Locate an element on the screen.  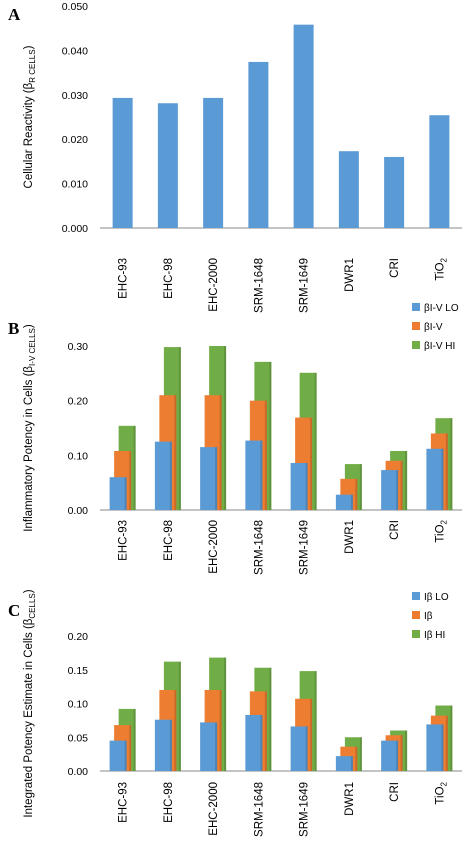
y-tick-label: 0.030 is located at coordinates (75, 96).